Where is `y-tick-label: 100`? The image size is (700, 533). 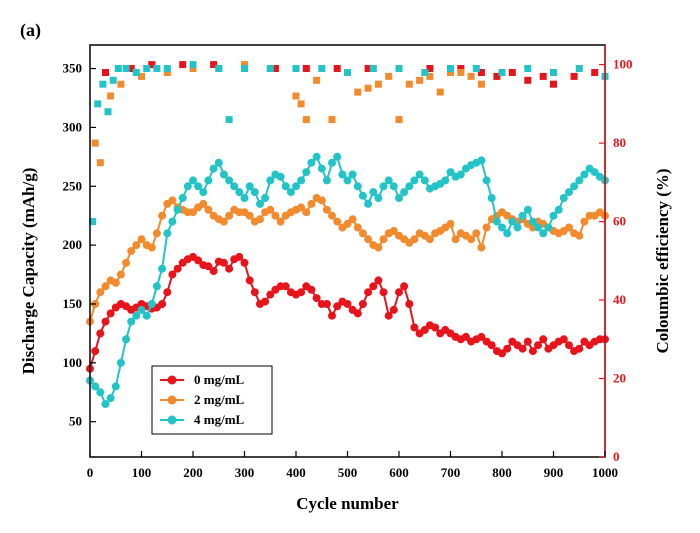
y-tick-label: 100 is located at coordinates (73, 362).